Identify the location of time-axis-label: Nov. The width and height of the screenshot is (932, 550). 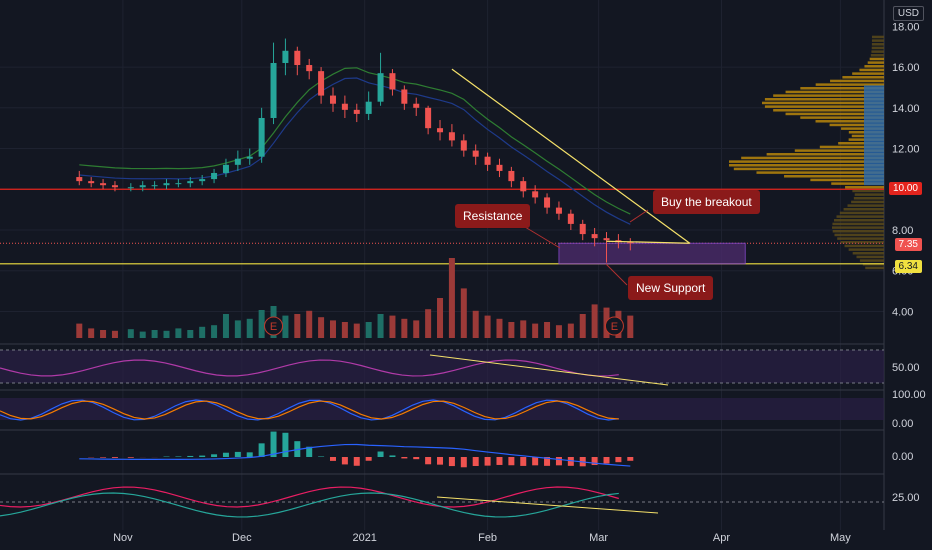
(123, 538).